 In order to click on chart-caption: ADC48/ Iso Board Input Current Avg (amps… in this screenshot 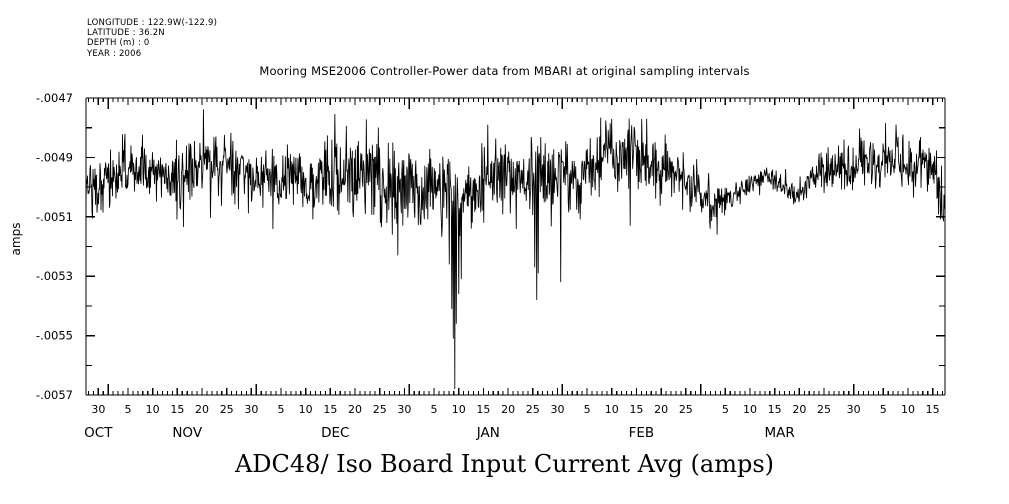, I will do `click(504, 464)`.